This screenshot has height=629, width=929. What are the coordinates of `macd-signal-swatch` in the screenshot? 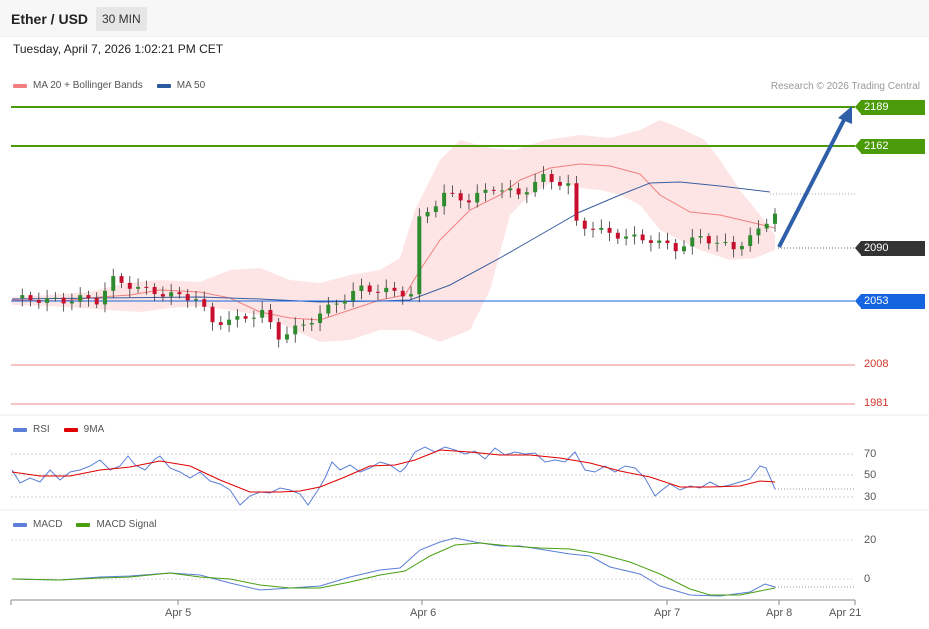 It's located at (83, 524).